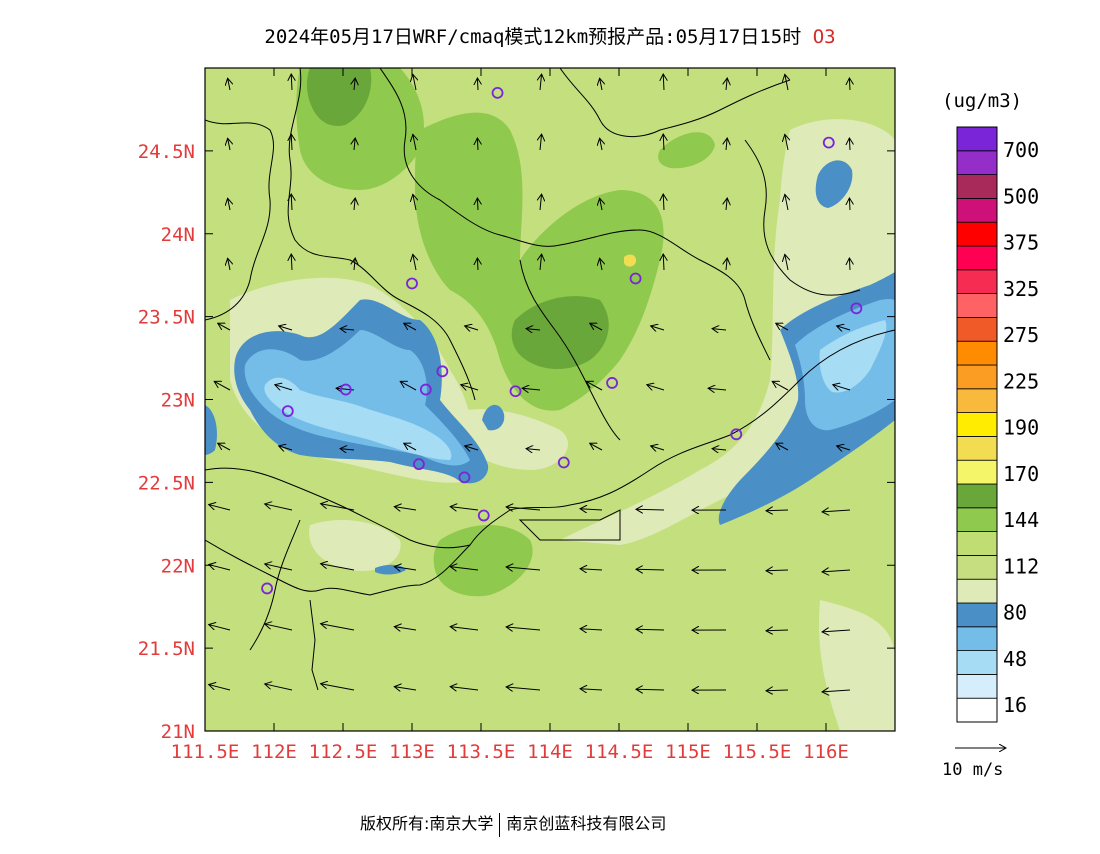 The width and height of the screenshot is (1100, 854). I want to click on lat-tick-label: 21.5N, so click(166, 649).